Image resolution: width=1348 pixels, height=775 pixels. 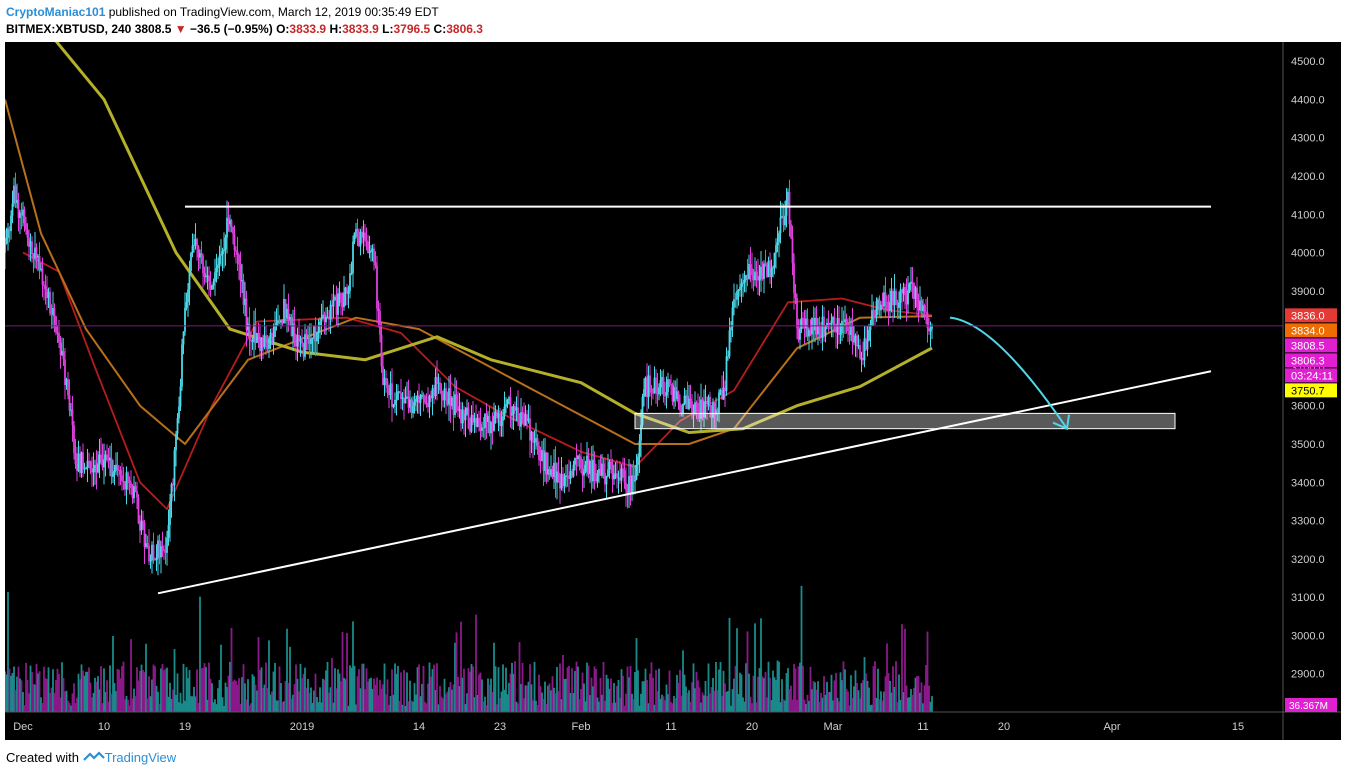 What do you see at coordinates (140, 757) in the screenshot?
I see `tradingview-link: TradingView` at bounding box center [140, 757].